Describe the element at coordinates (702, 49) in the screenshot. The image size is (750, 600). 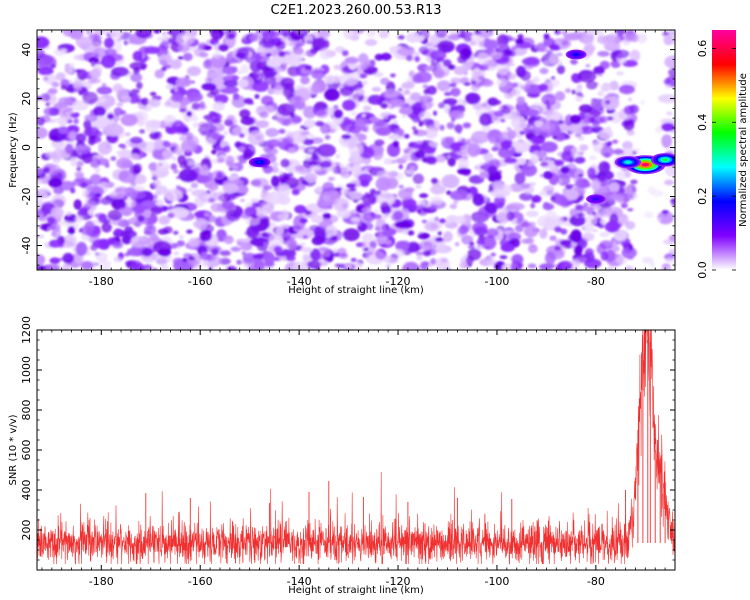
I see `colorbar-tick-label: 0.6` at that location.